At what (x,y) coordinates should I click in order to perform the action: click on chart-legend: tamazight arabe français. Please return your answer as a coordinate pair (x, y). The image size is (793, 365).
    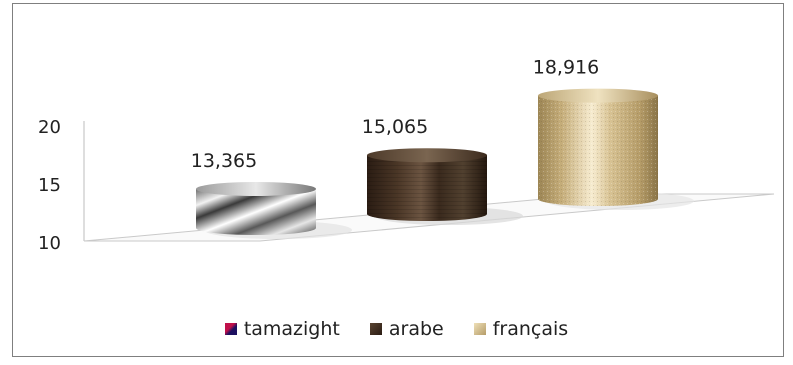
    Looking at the image, I should click on (396, 329).